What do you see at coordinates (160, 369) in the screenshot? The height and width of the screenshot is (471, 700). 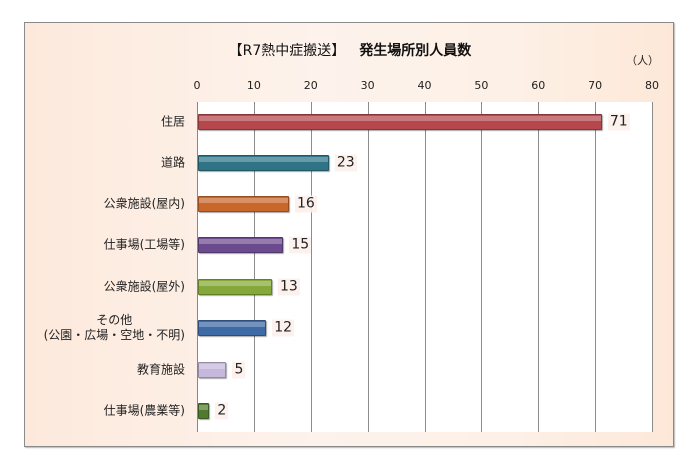 I see `category-label: 教育施設` at bounding box center [160, 369].